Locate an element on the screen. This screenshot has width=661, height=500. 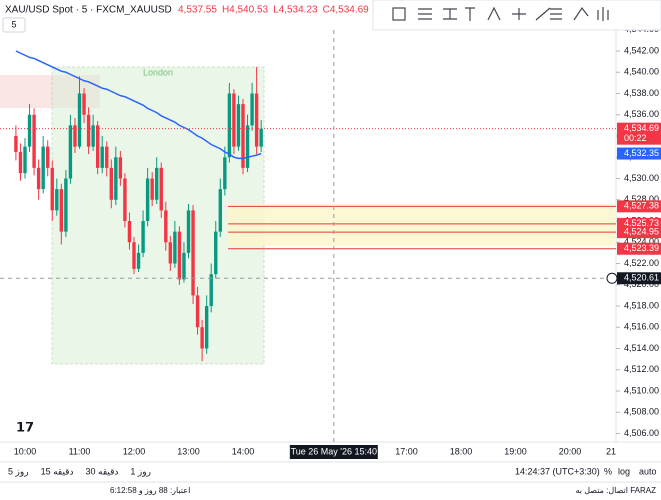
percent-toggle: % is located at coordinates (608, 471).